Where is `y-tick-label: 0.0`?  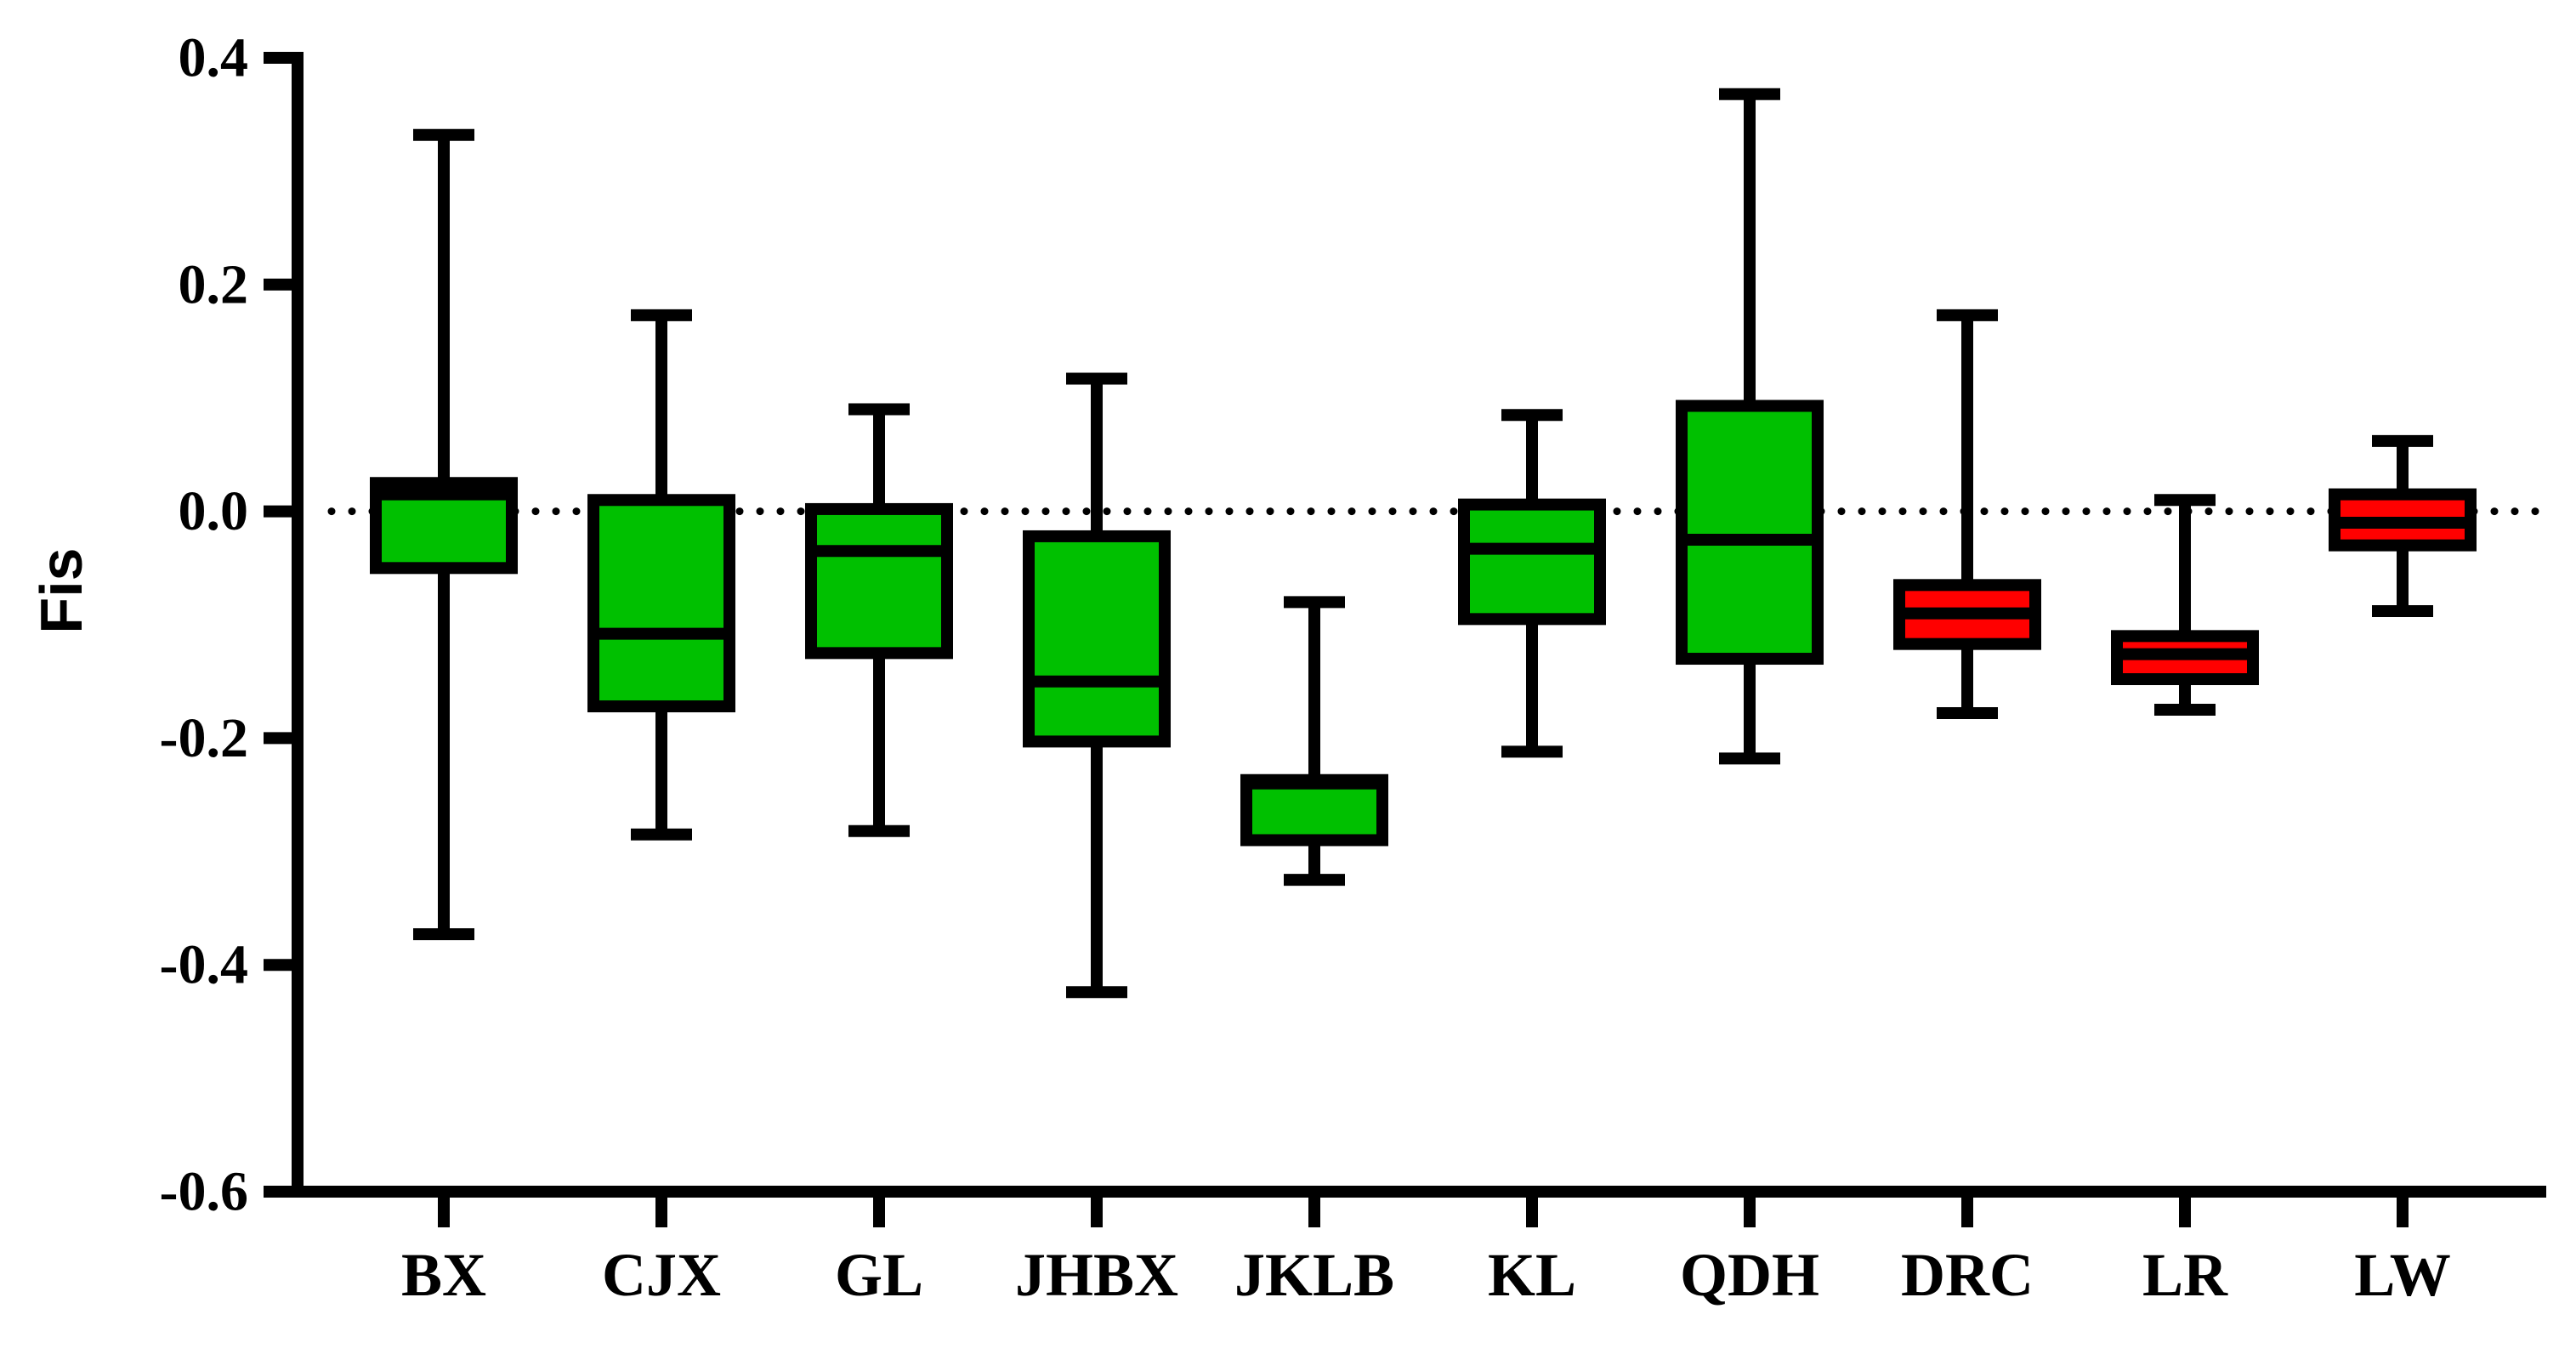 y-tick-label: 0.0 is located at coordinates (214, 511).